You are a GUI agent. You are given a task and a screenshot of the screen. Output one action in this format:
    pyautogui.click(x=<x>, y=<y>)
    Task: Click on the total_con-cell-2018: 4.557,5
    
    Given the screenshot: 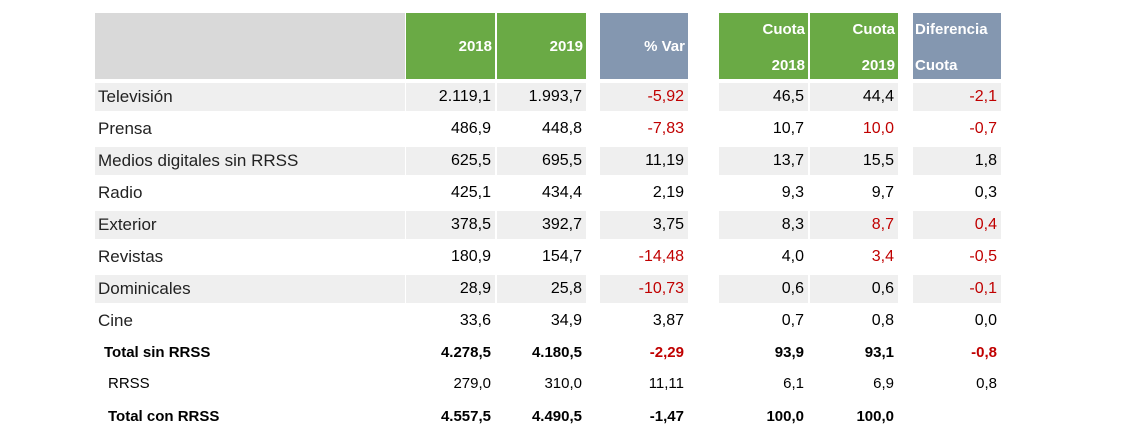 What is the action you would take?
    pyautogui.click(x=465, y=416)
    